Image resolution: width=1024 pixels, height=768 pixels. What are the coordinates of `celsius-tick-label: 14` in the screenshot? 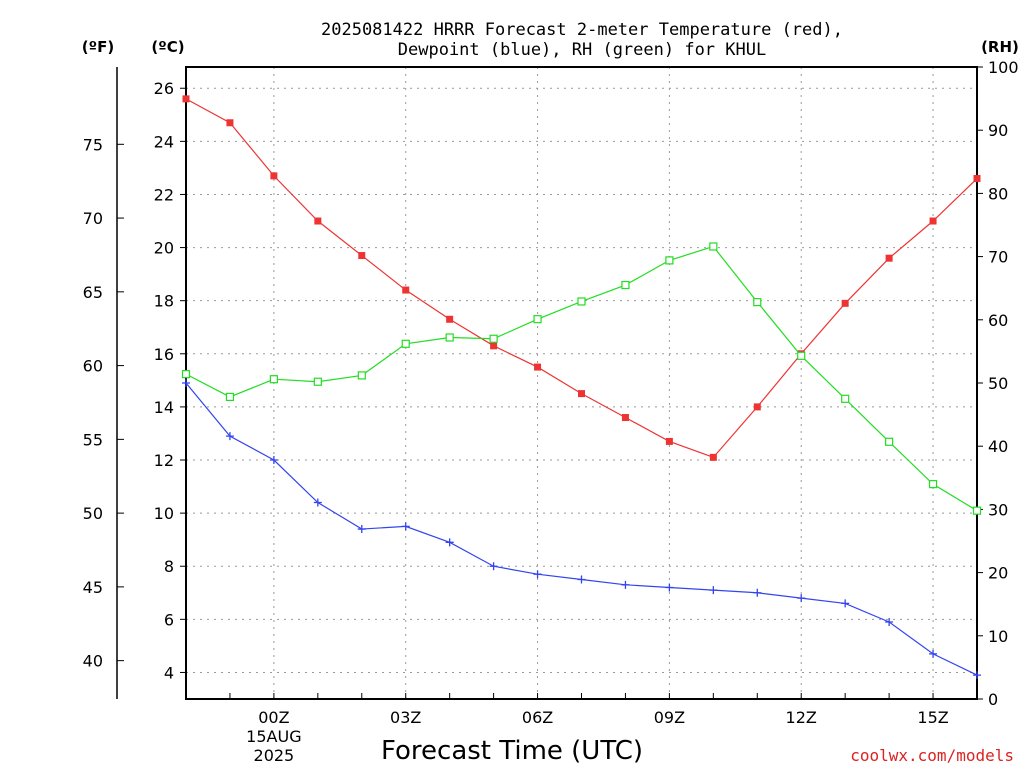 It's located at (164, 407).